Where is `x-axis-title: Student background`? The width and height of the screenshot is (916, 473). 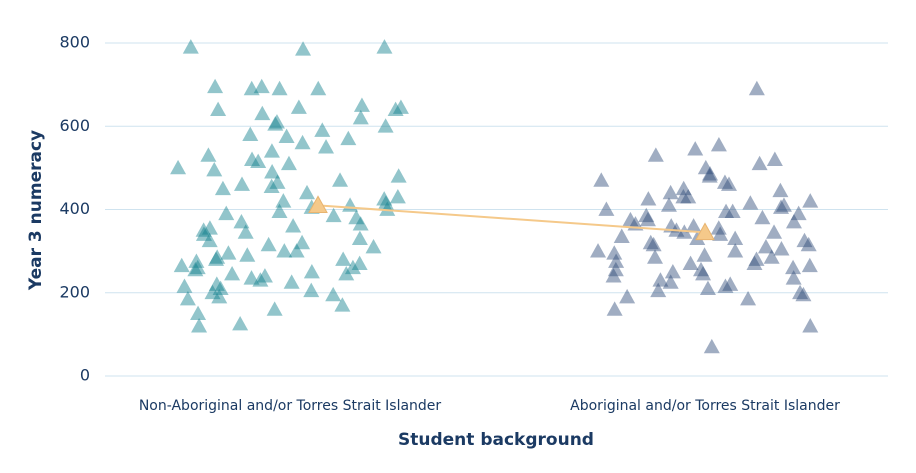
x-axis-title: Student background is located at coordinates (496, 440).